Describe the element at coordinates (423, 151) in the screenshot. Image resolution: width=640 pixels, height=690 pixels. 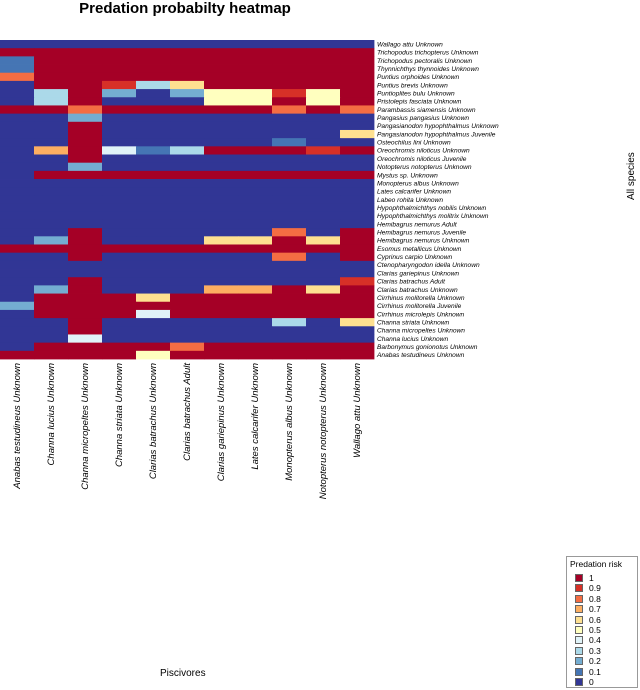
I see `row-label: Oreochromis niloticus Unknown` at that location.